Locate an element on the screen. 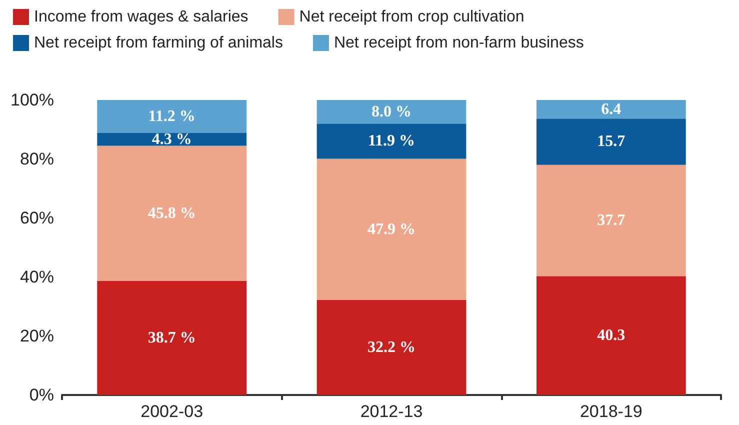 Image resolution: width=739 pixels, height=425 pixels. data-label: 15.7 is located at coordinates (611, 141).